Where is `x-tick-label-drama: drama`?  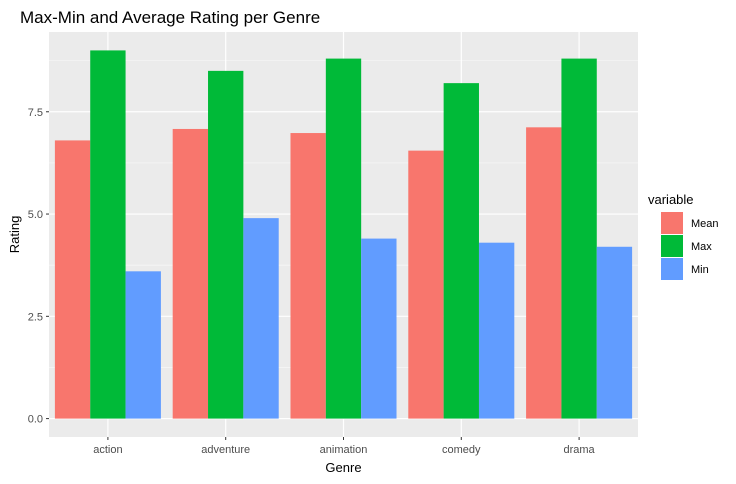
x-tick-label-drama: drama is located at coordinates (580, 450).